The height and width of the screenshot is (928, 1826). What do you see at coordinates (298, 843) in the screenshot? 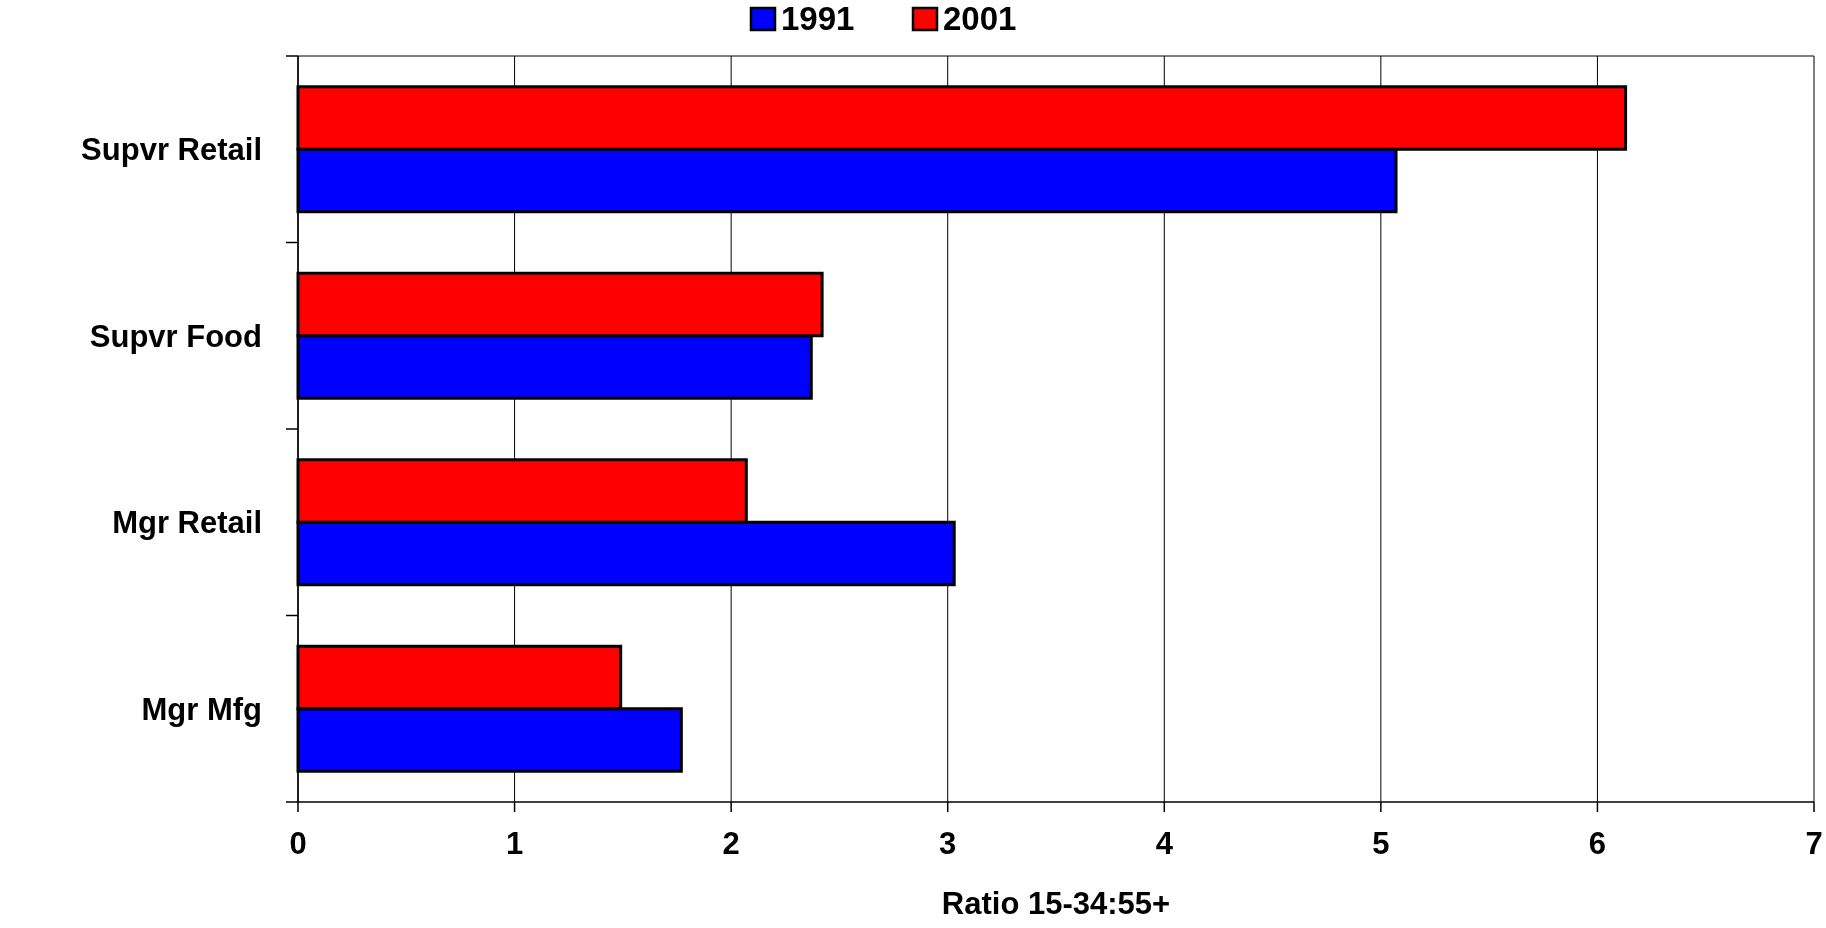
I see `x-tick-label: 0` at bounding box center [298, 843].